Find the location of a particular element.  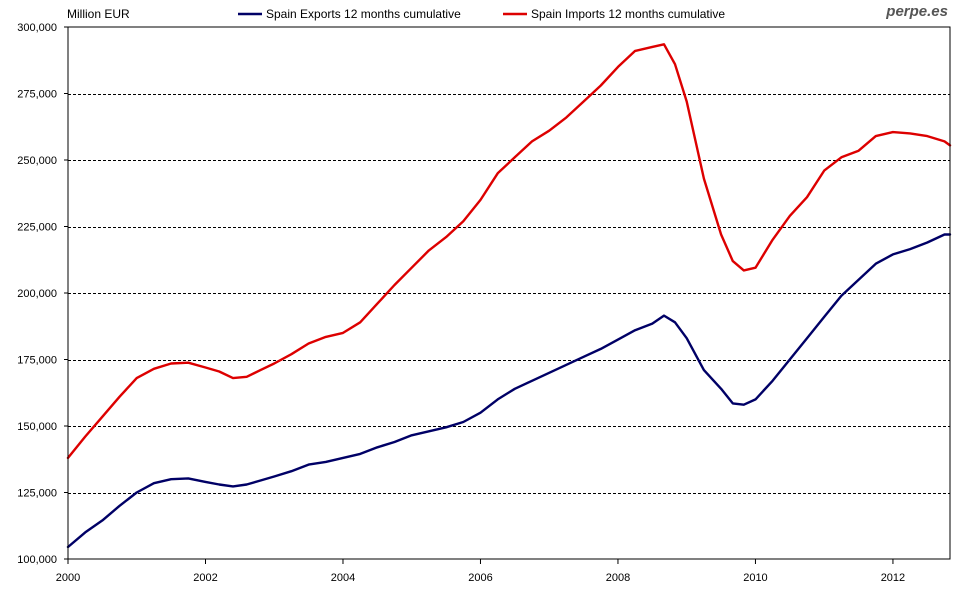

legend-label: Spain Imports 12 months cumulative is located at coordinates (628, 14).